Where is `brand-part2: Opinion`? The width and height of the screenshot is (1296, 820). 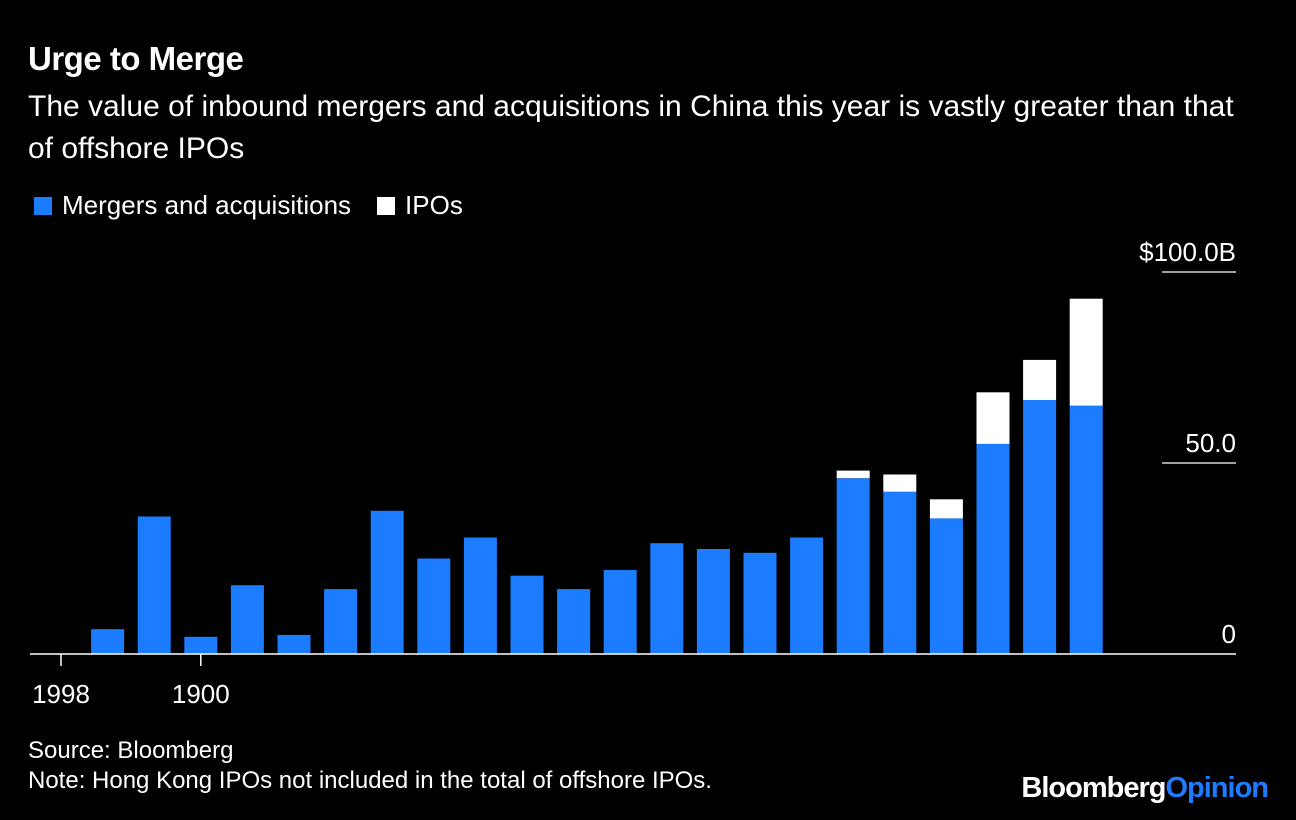
brand-part2: Opinion is located at coordinates (1217, 788).